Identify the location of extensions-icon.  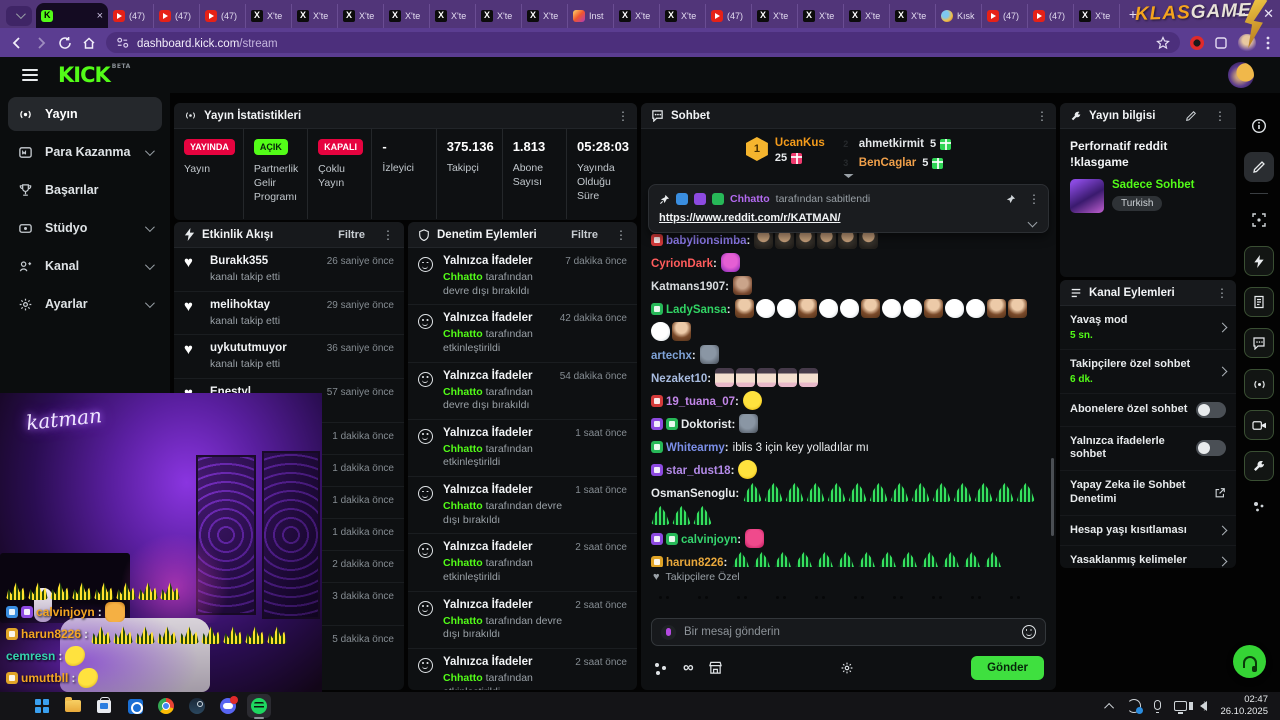
(1221, 43).